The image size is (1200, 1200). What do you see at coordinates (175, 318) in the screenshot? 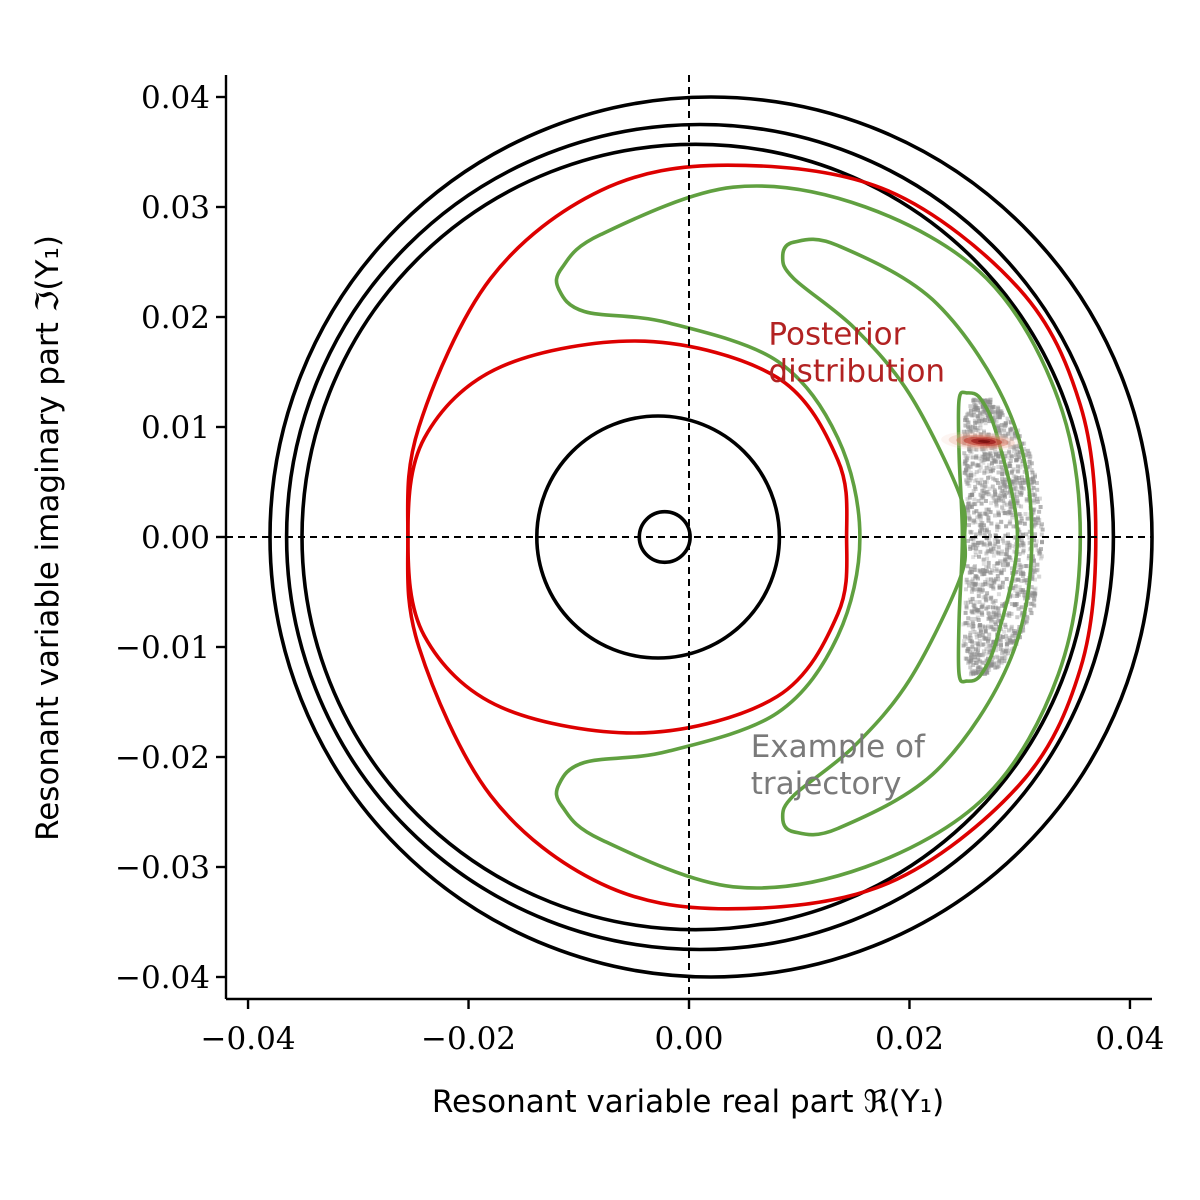
I see `y-tick-label: 0.02` at bounding box center [175, 318].